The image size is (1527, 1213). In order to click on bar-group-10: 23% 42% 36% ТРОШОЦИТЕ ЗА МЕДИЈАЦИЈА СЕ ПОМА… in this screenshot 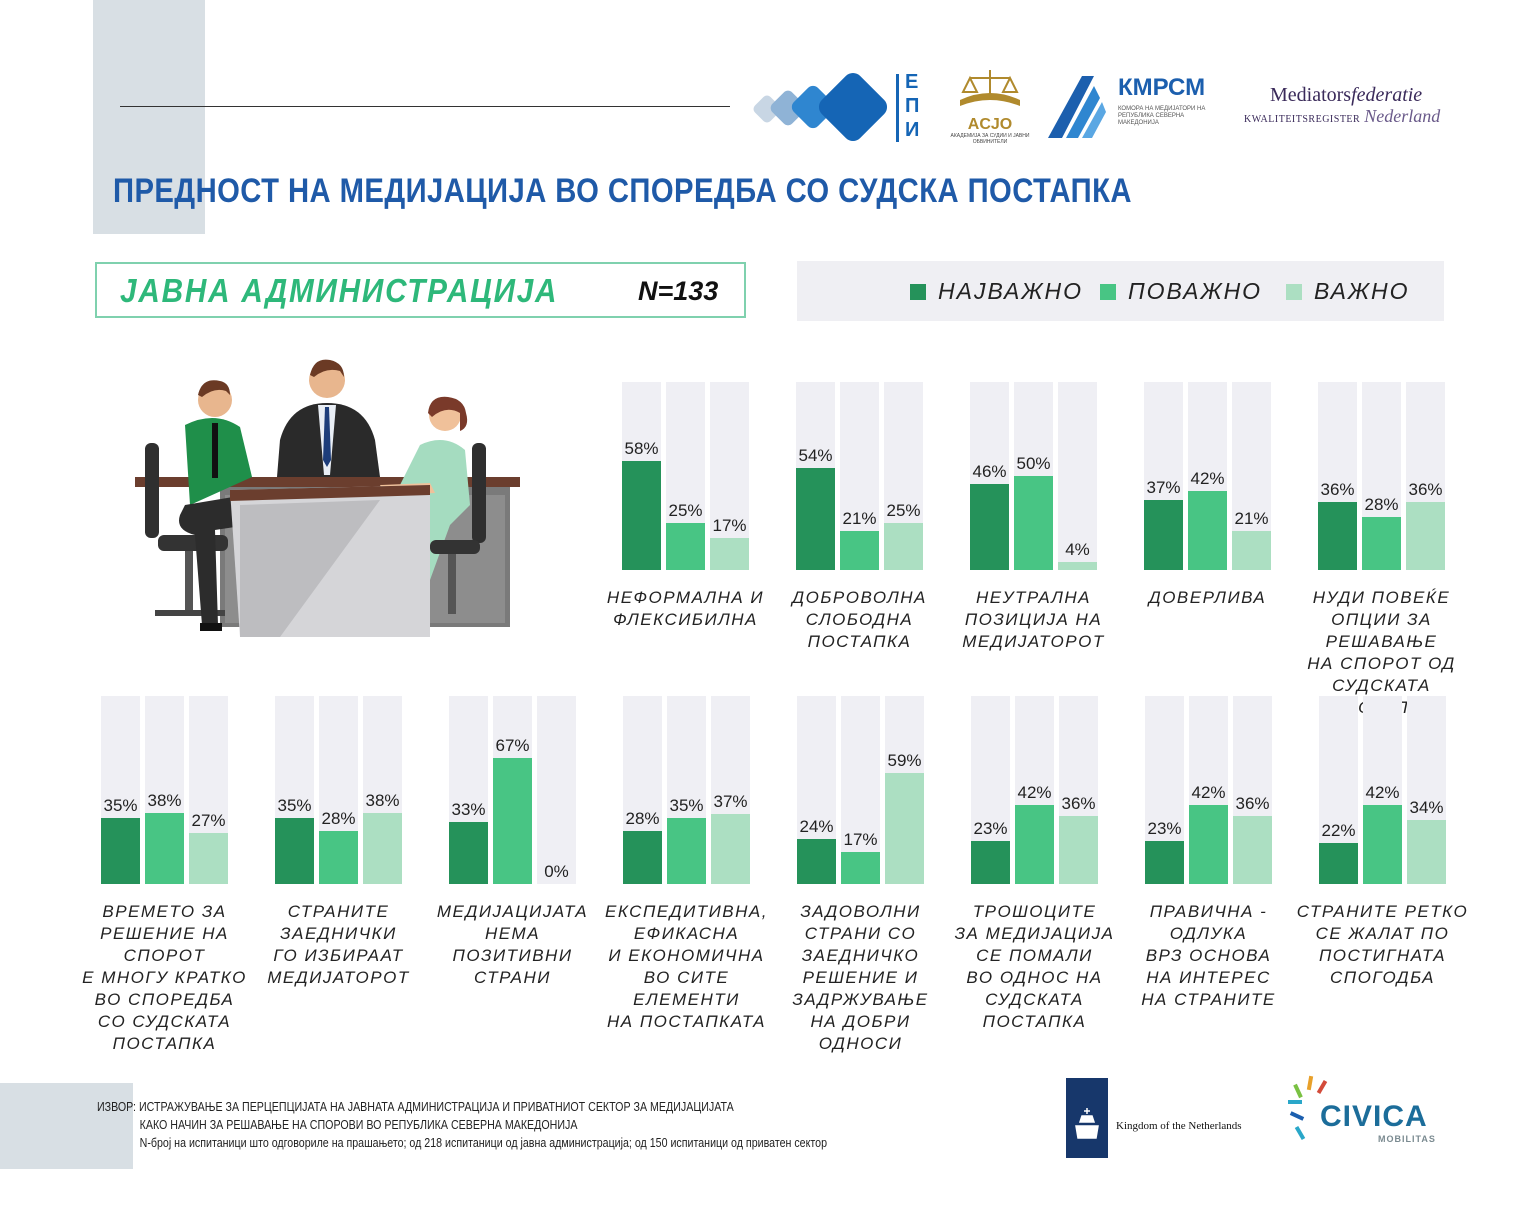, I will do `click(1034, 863)`.